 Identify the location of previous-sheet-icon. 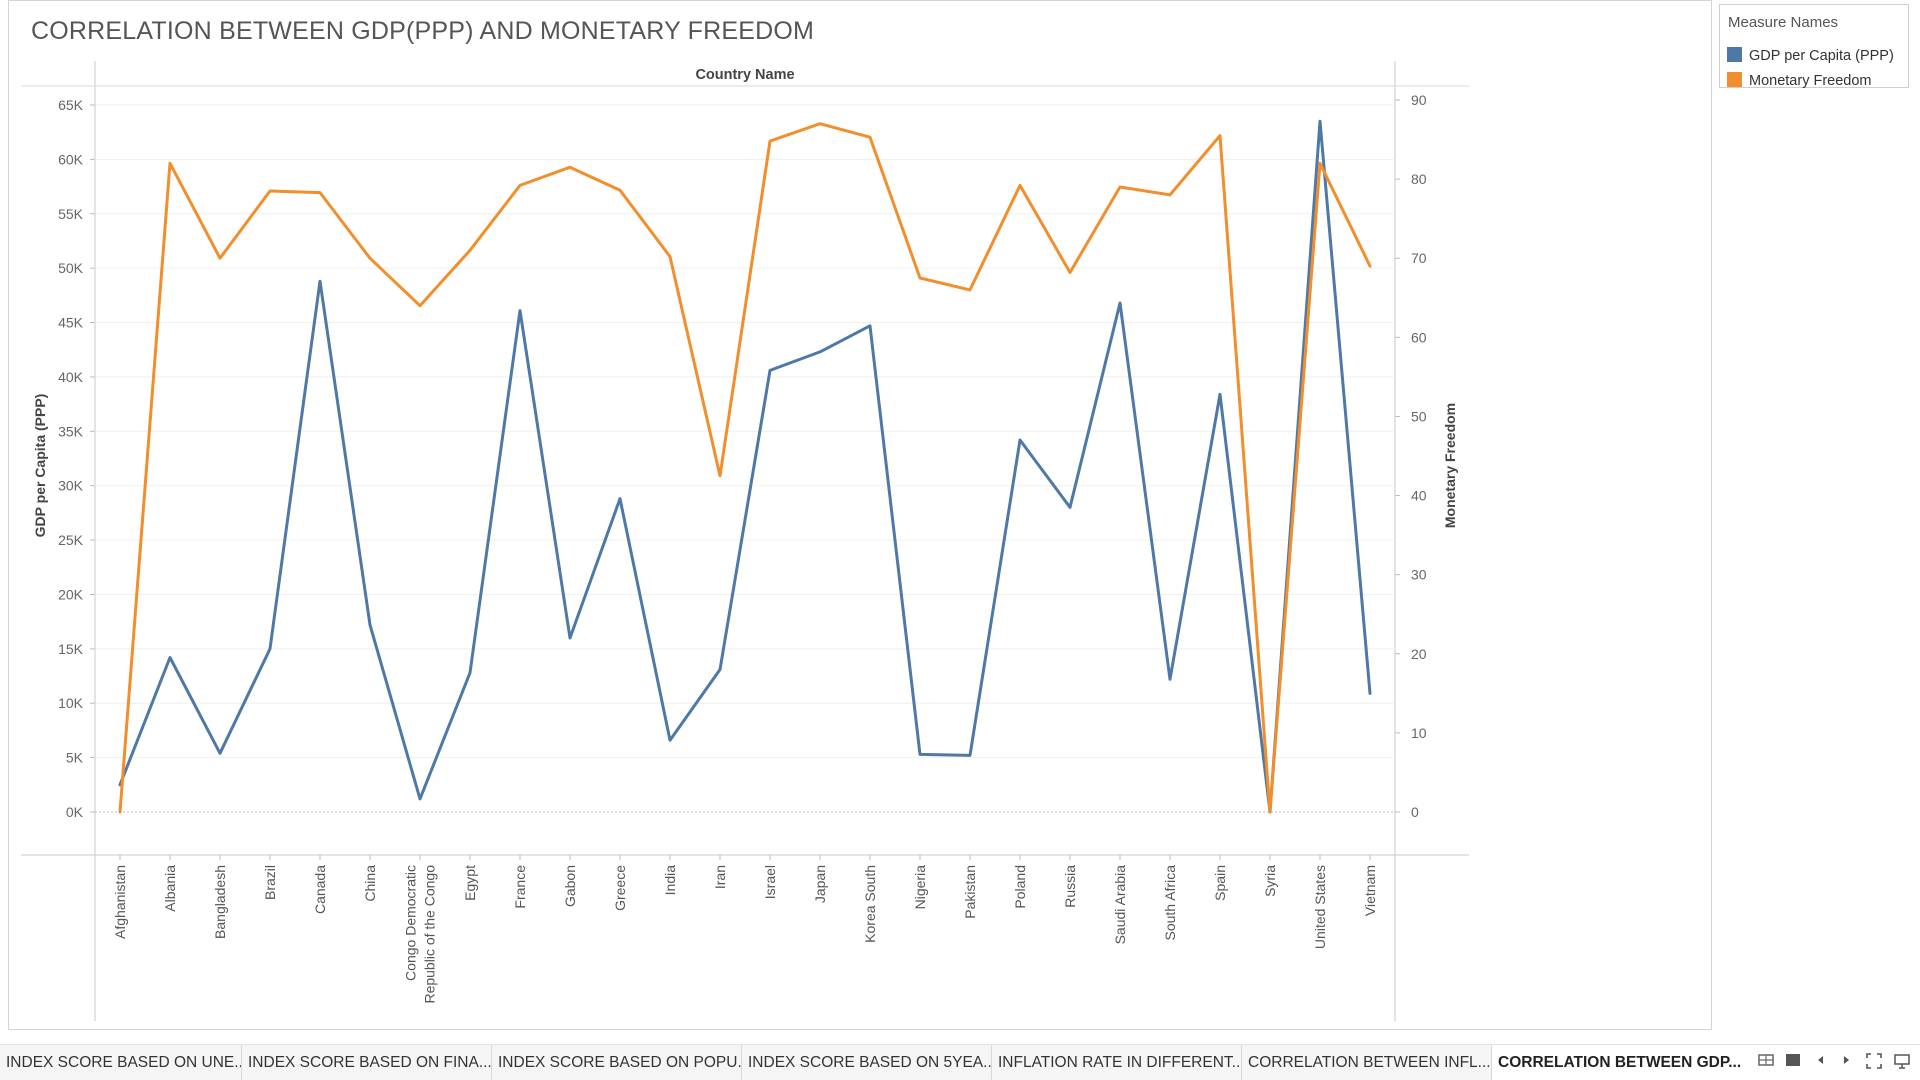
(1820, 1063).